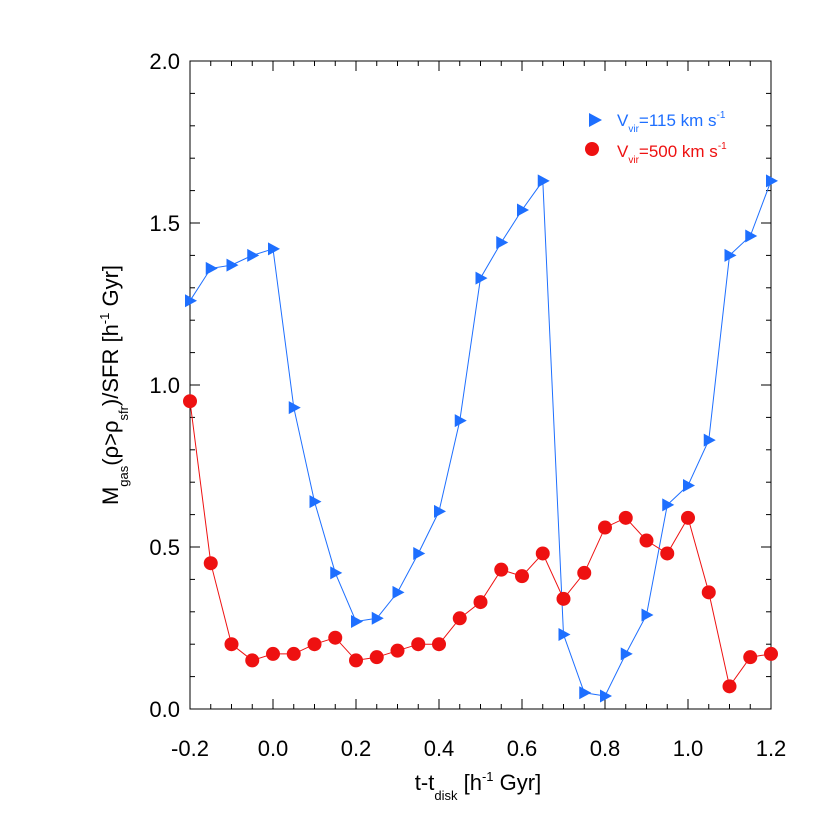 This screenshot has height=830, width=830. I want to click on y-tick-label: 1.5, so click(164, 223).